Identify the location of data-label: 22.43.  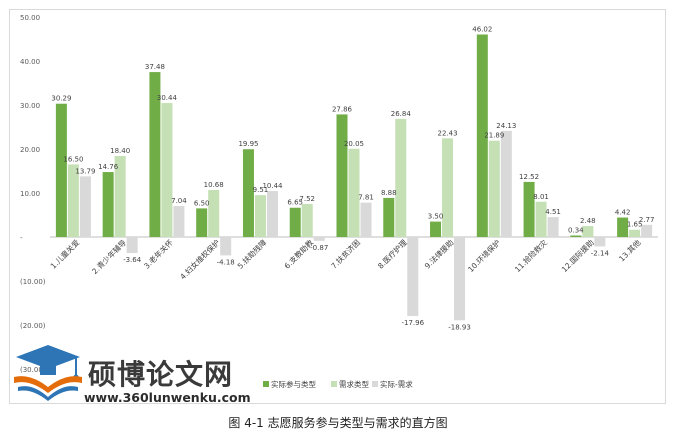
(448, 133).